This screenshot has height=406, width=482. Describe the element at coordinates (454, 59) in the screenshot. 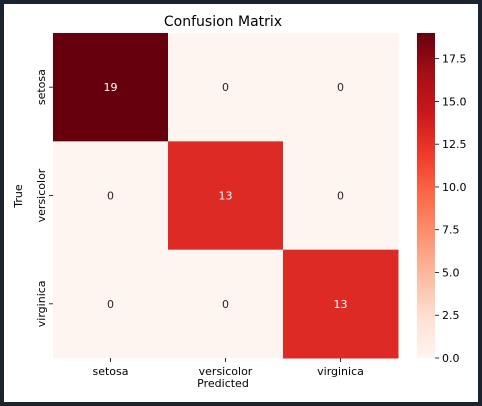

I see `colorbar-tick-label: 17.5` at that location.